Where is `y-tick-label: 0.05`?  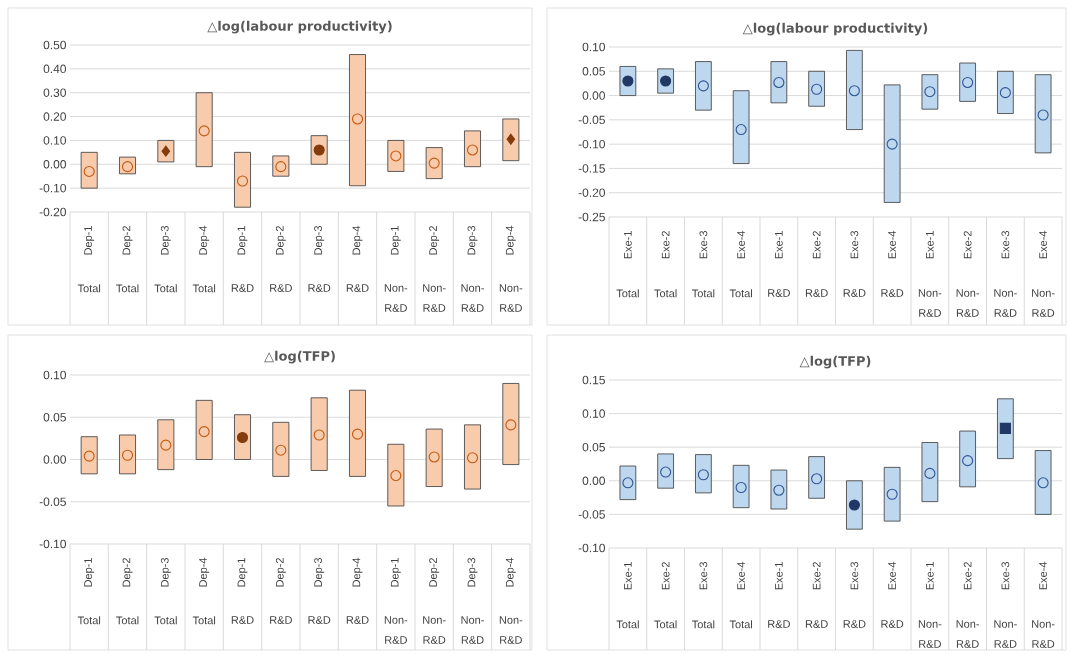
y-tick-label: 0.05 is located at coordinates (54, 417).